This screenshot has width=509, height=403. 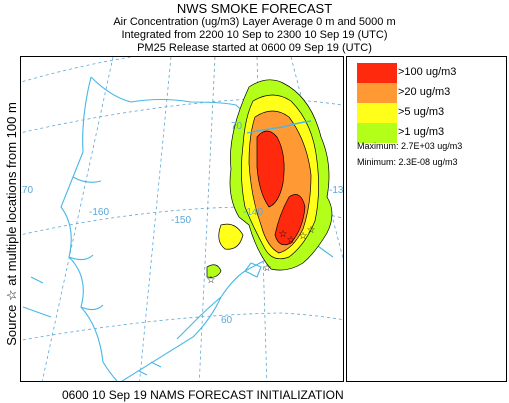 I want to click on source-markers: ☆ ☆ ☆ ☆ ☆ ☆, so click(x=261, y=255).